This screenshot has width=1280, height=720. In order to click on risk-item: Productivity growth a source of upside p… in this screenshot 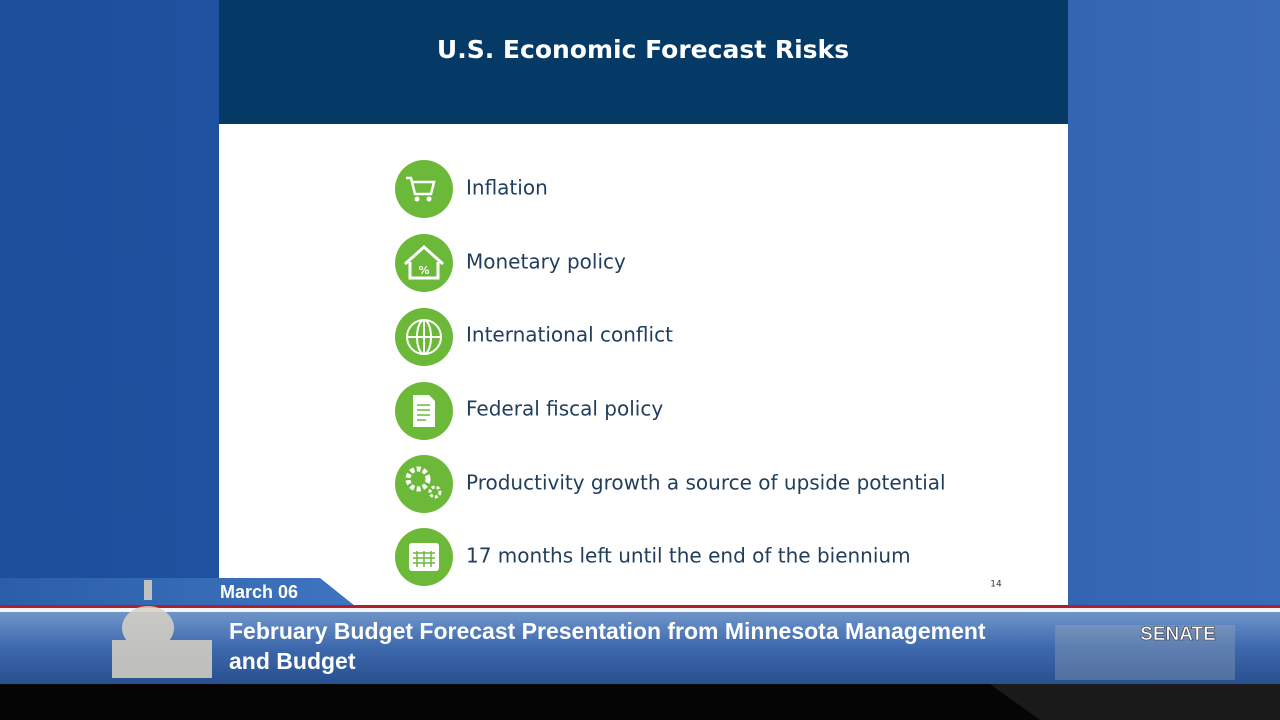, I will do `click(706, 483)`.